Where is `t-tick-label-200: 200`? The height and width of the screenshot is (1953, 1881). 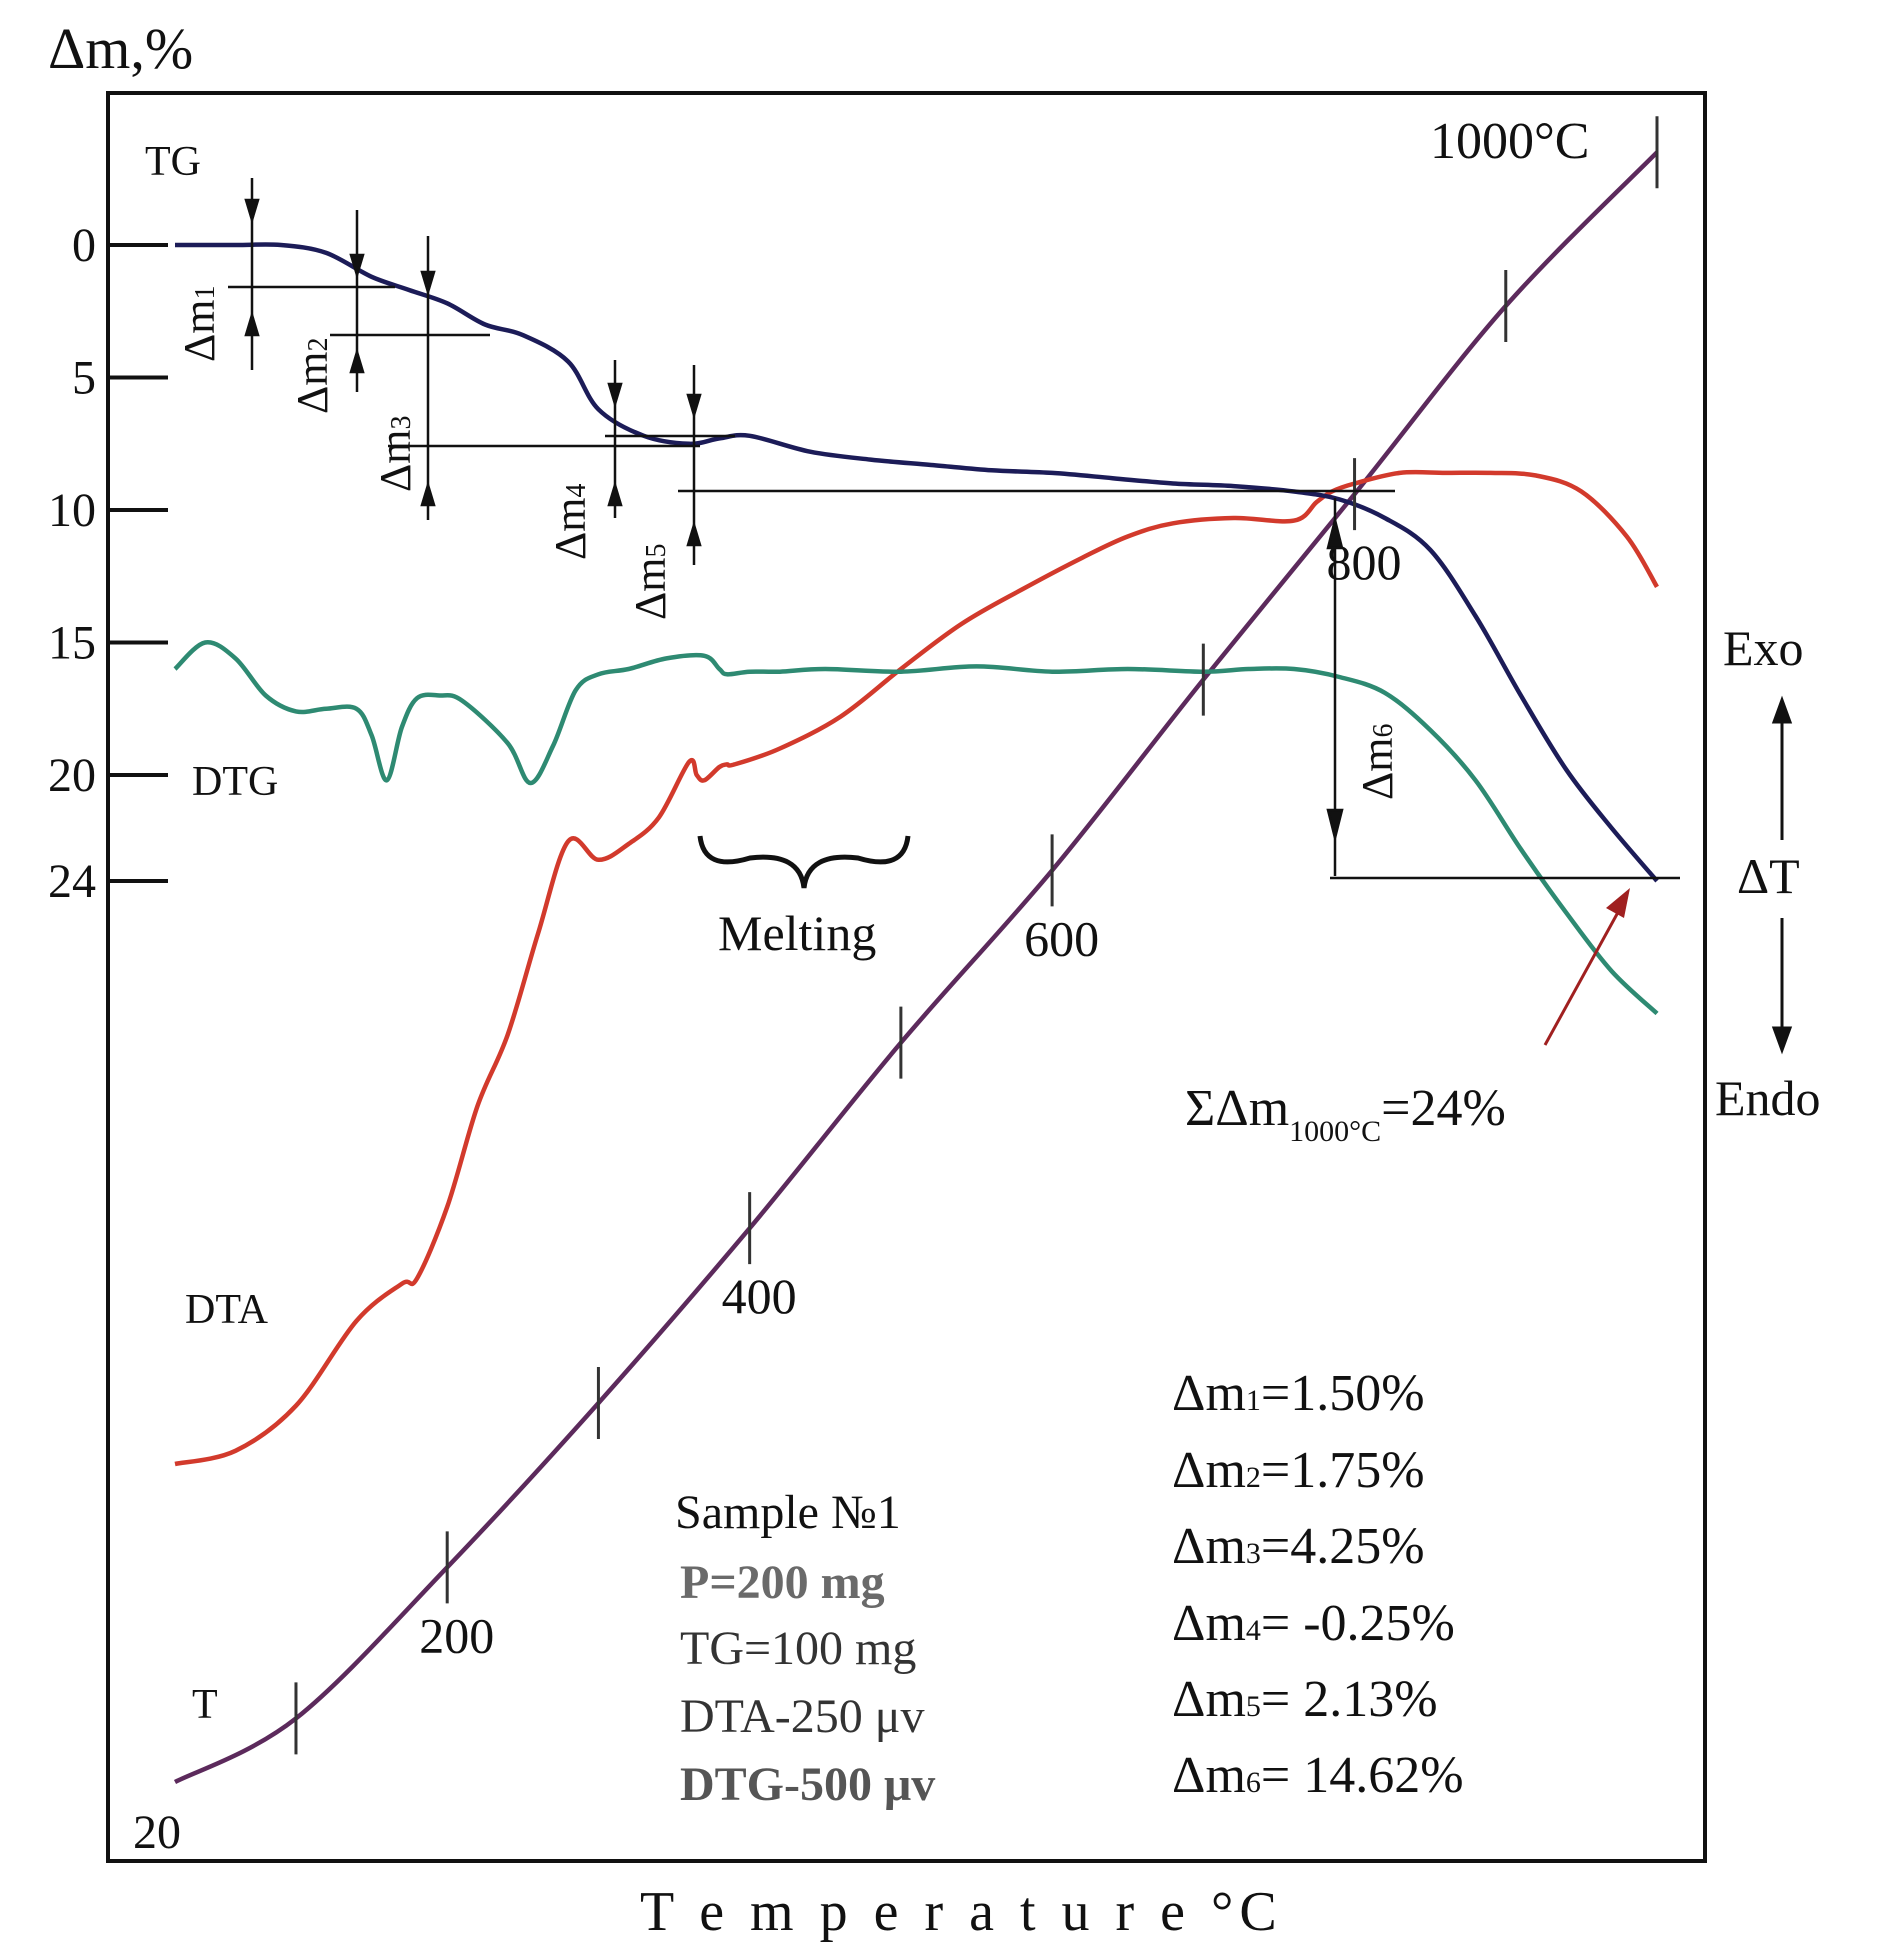 t-tick-label-200: 200 is located at coordinates (456, 1635).